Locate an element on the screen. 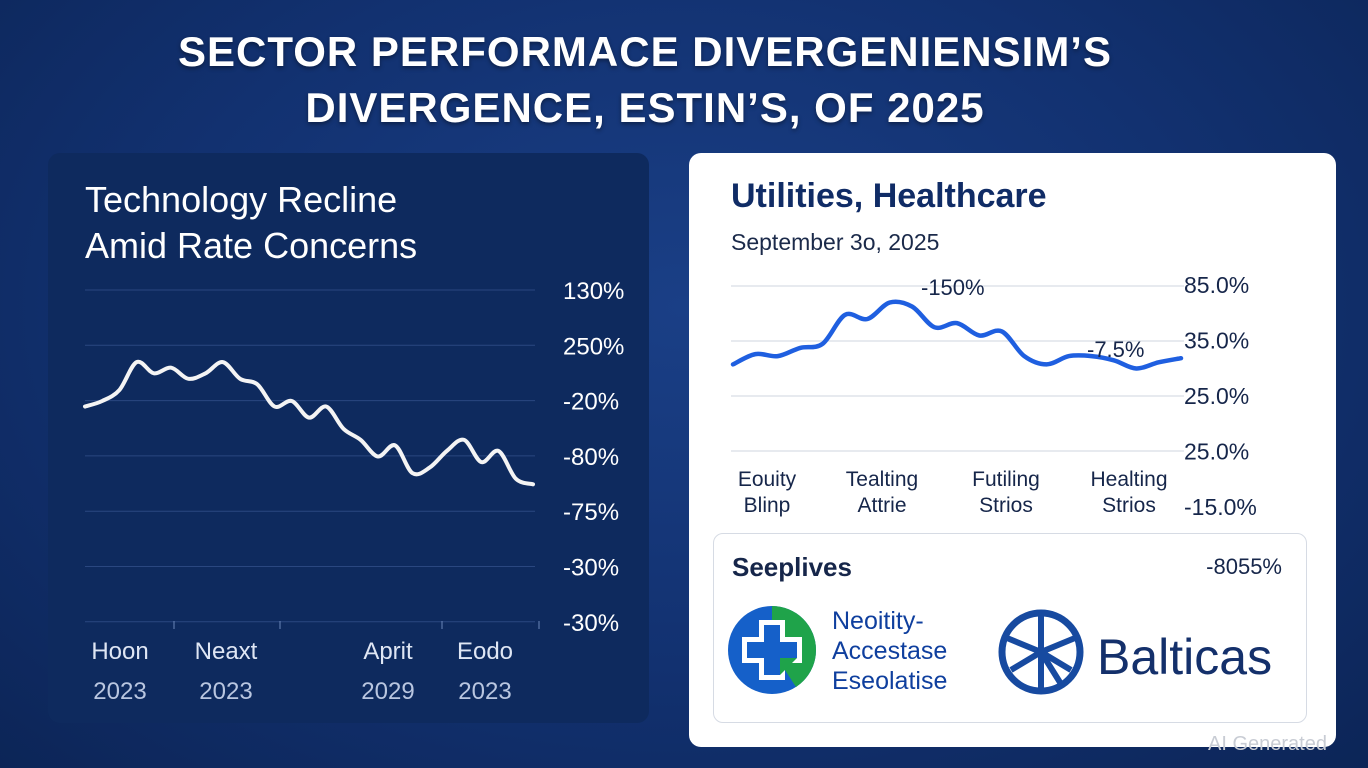  x-tick-label: Eouity is located at coordinates (767, 479).